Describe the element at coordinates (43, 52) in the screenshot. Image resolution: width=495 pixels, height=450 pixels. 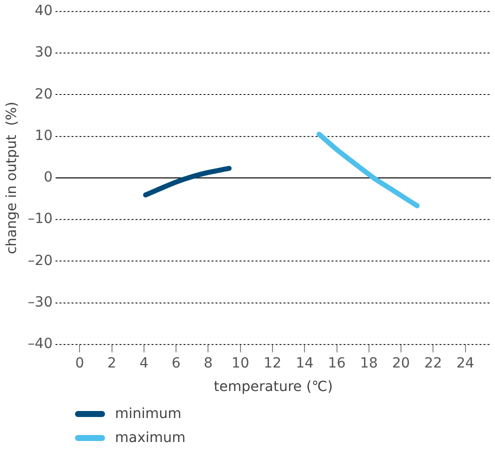
I see `y-tick-label: 30` at that location.